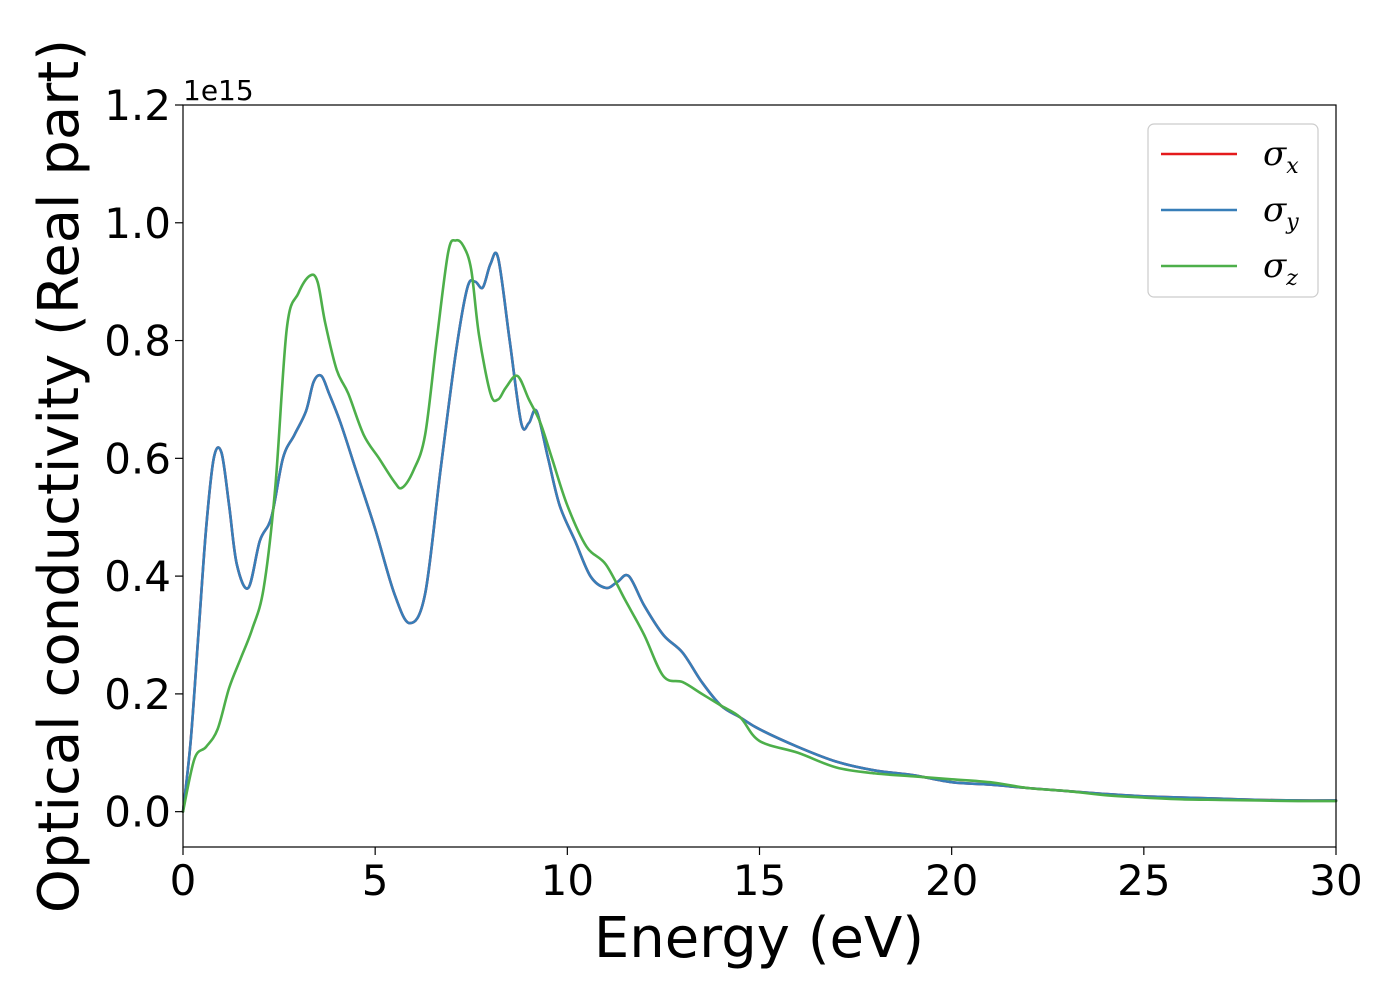 The width and height of the screenshot is (1400, 1000). I want to click on x-axis-ticks: 0 5 10 15 20 25 30, so click(766, 876).